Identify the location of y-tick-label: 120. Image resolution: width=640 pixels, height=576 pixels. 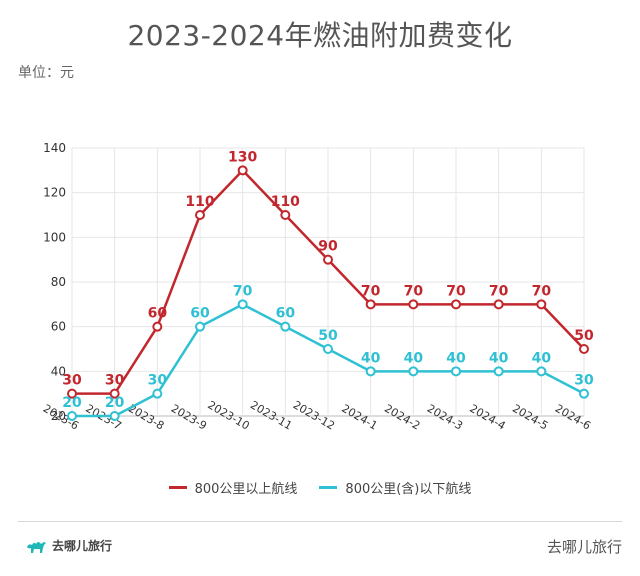
(54, 193).